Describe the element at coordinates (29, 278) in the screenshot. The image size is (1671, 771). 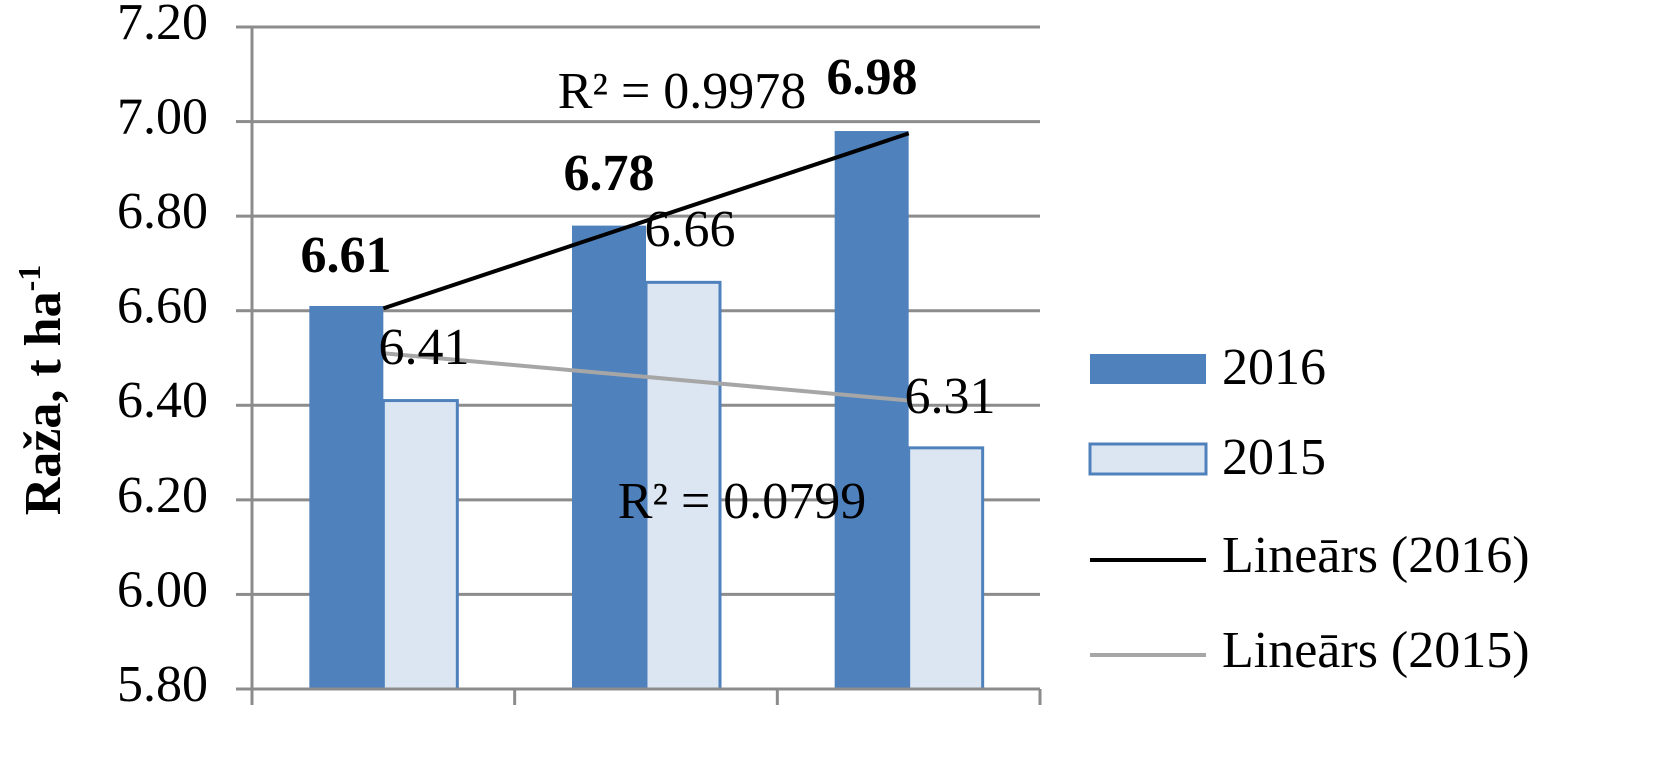
I see `y-axis-title-superscript: -1` at that location.